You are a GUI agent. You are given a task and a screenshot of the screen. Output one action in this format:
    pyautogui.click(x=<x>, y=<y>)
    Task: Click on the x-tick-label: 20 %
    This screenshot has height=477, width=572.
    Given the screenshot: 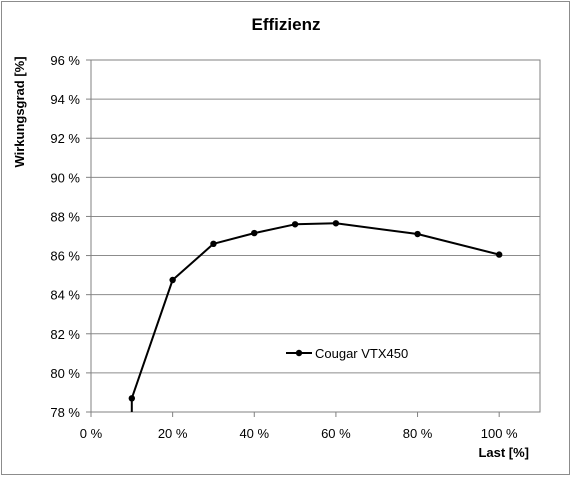 What is the action you would take?
    pyautogui.click(x=173, y=433)
    